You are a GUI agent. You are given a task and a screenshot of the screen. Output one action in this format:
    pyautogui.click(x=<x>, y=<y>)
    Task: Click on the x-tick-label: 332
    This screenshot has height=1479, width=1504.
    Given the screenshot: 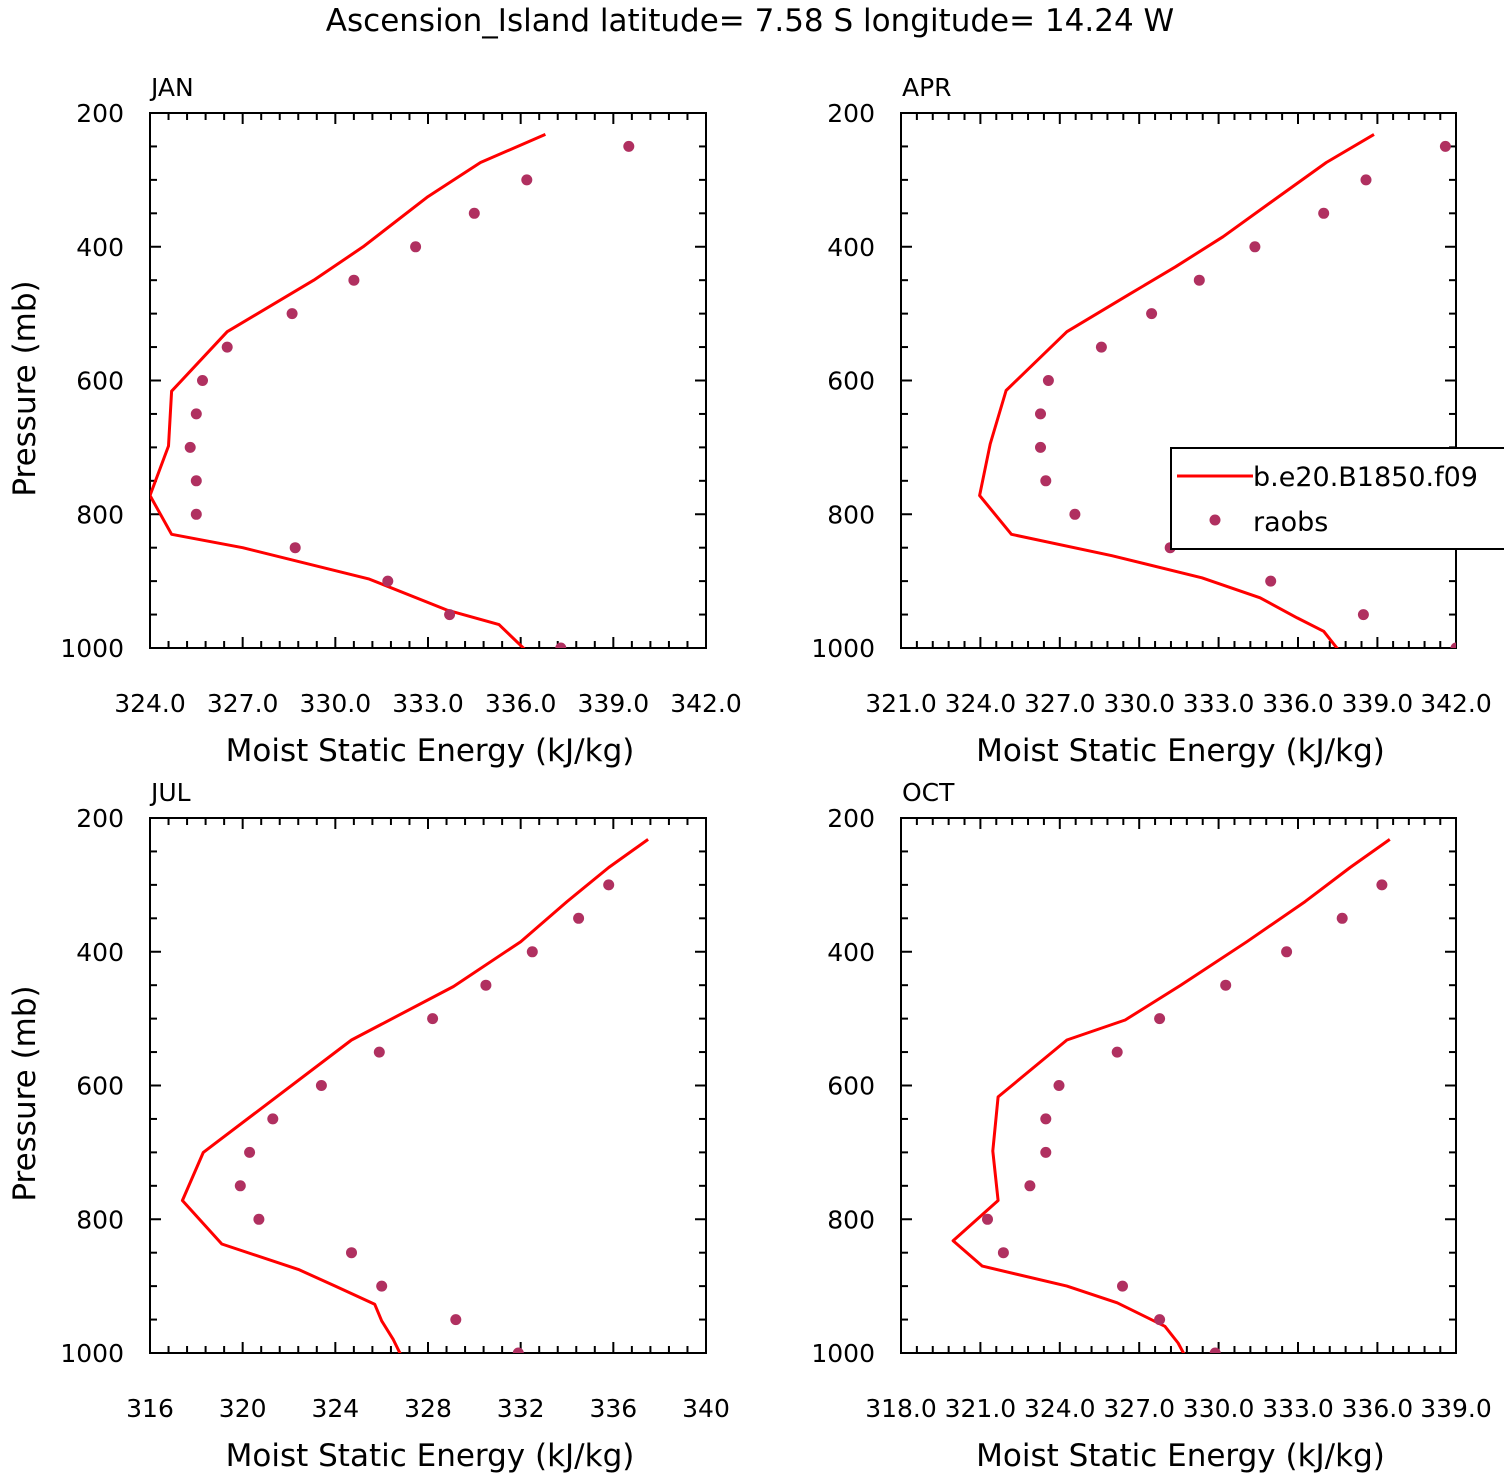 What is the action you would take?
    pyautogui.click(x=521, y=1408)
    